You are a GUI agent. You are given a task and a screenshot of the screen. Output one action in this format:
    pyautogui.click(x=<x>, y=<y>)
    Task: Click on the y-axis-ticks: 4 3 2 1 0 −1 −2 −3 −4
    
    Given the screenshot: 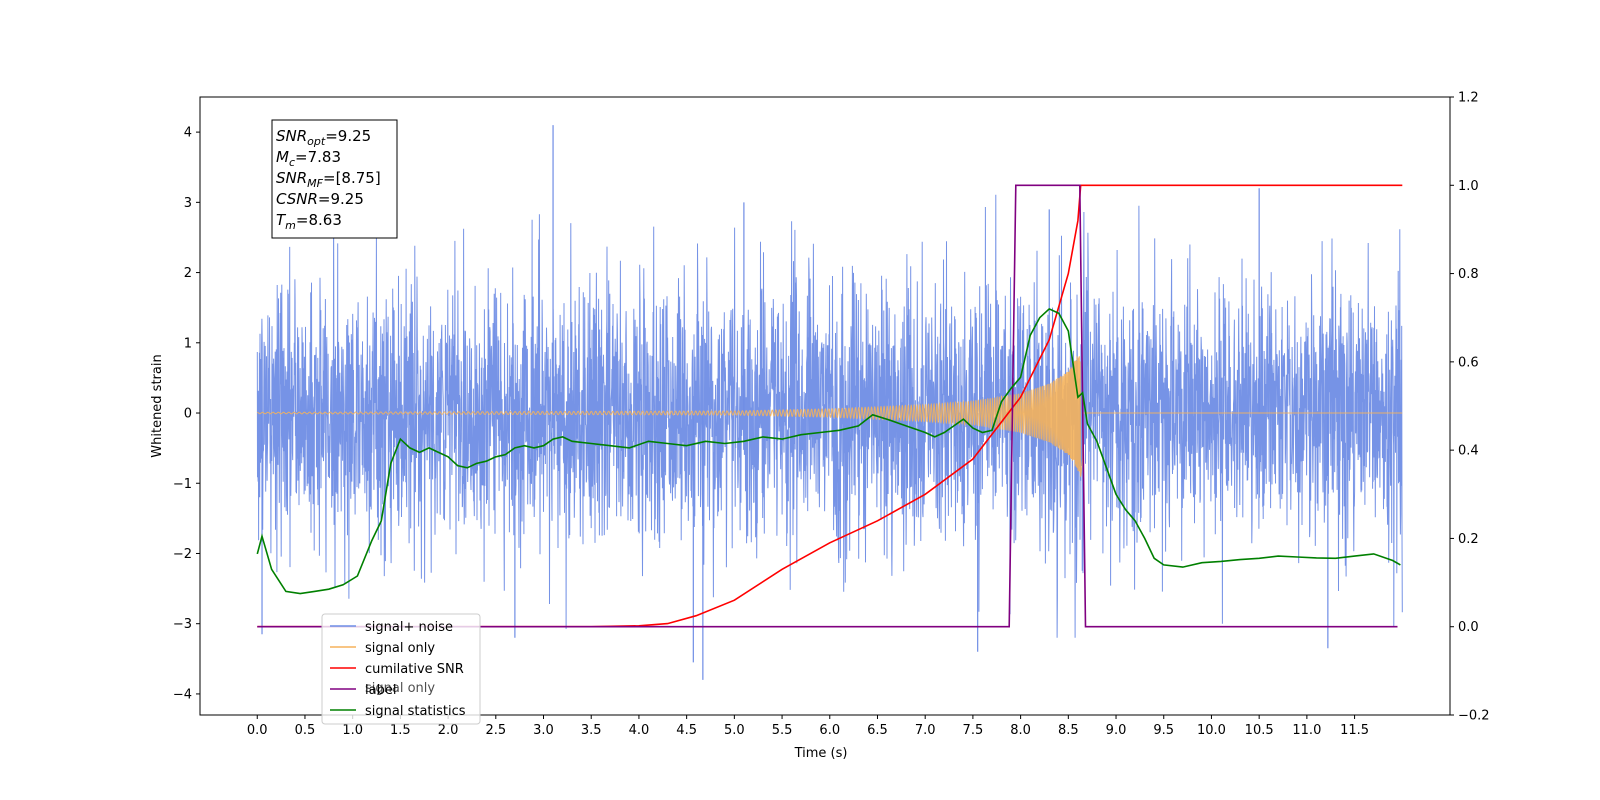 What is the action you would take?
    pyautogui.click(x=186, y=414)
    